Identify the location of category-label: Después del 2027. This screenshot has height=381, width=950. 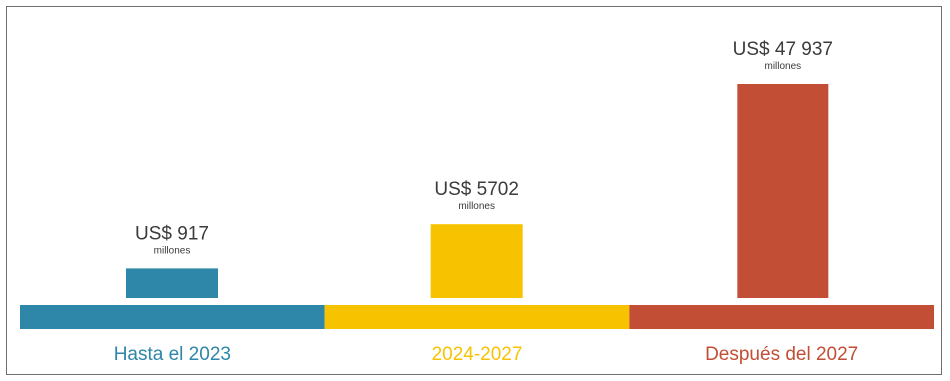
(781, 354).